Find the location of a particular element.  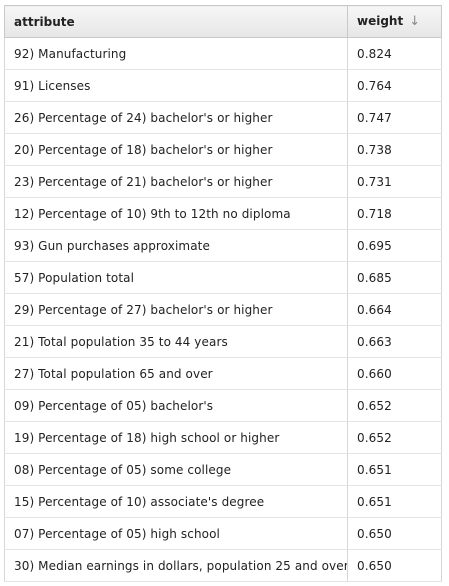

table-row: 21) Total population 35 to 44 years 0.663 is located at coordinates (223, 341).